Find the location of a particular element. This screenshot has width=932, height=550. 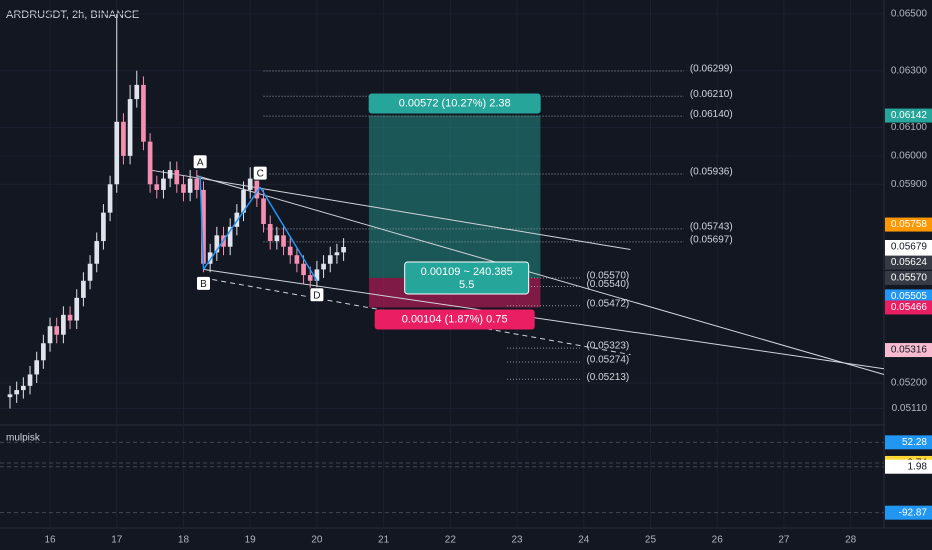

price-label: 0.05316 is located at coordinates (909, 350).